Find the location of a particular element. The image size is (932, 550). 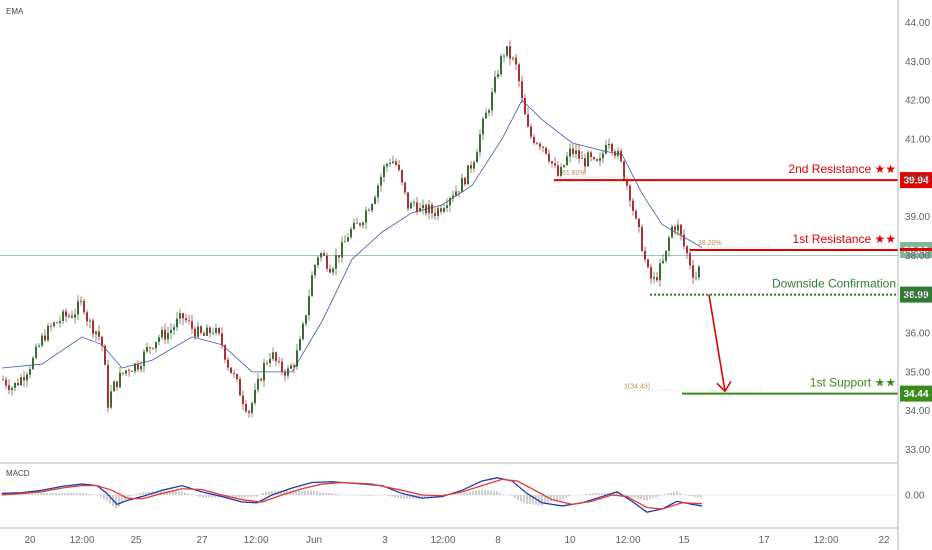

signal-line is located at coordinates (352, 494).